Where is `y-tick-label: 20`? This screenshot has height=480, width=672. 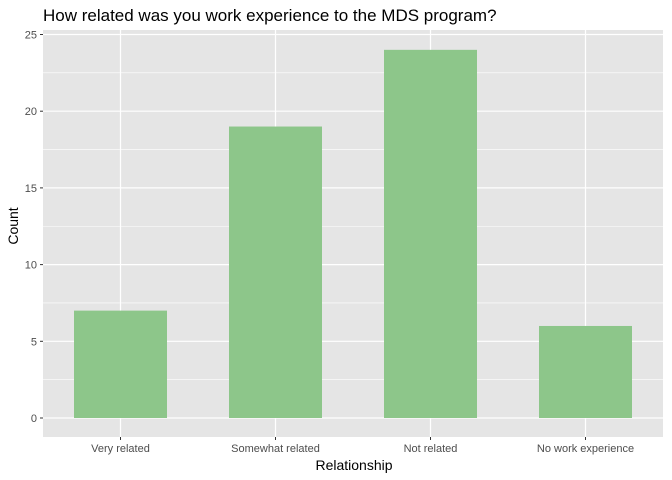
y-tick-label: 20 is located at coordinates (31, 112).